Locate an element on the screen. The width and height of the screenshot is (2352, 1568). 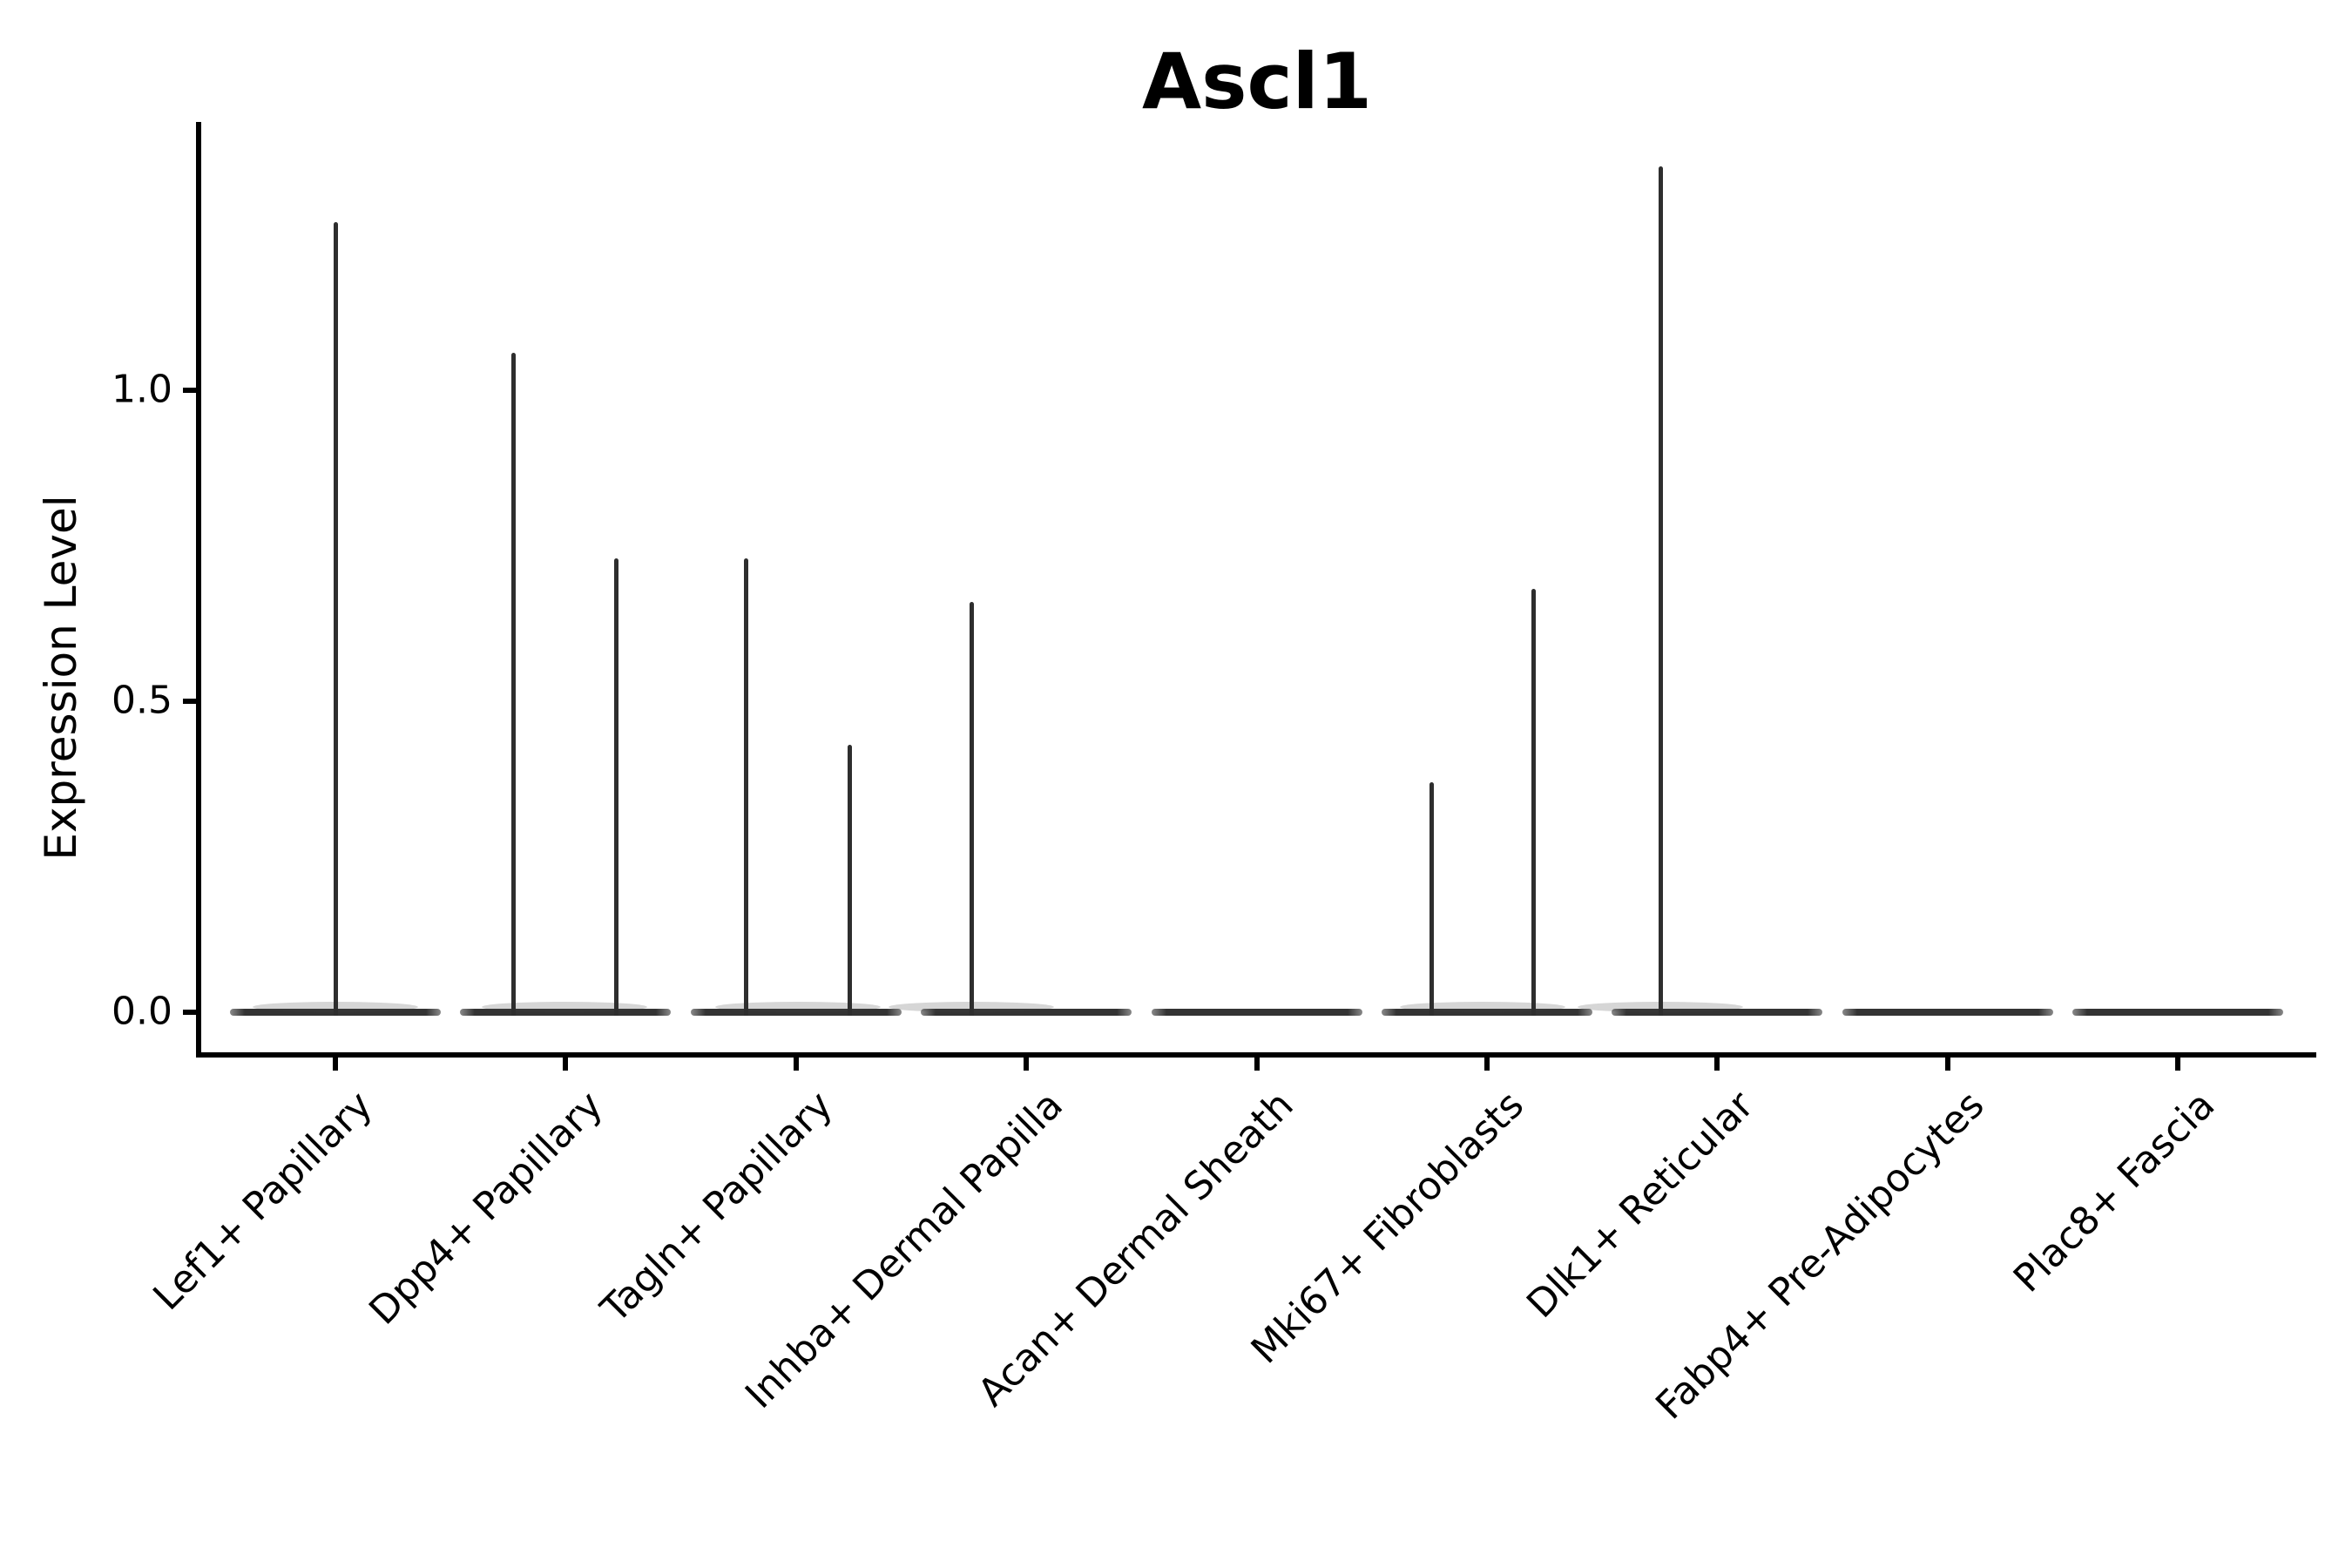
y-tick-label: 0.5 is located at coordinates (142, 700).